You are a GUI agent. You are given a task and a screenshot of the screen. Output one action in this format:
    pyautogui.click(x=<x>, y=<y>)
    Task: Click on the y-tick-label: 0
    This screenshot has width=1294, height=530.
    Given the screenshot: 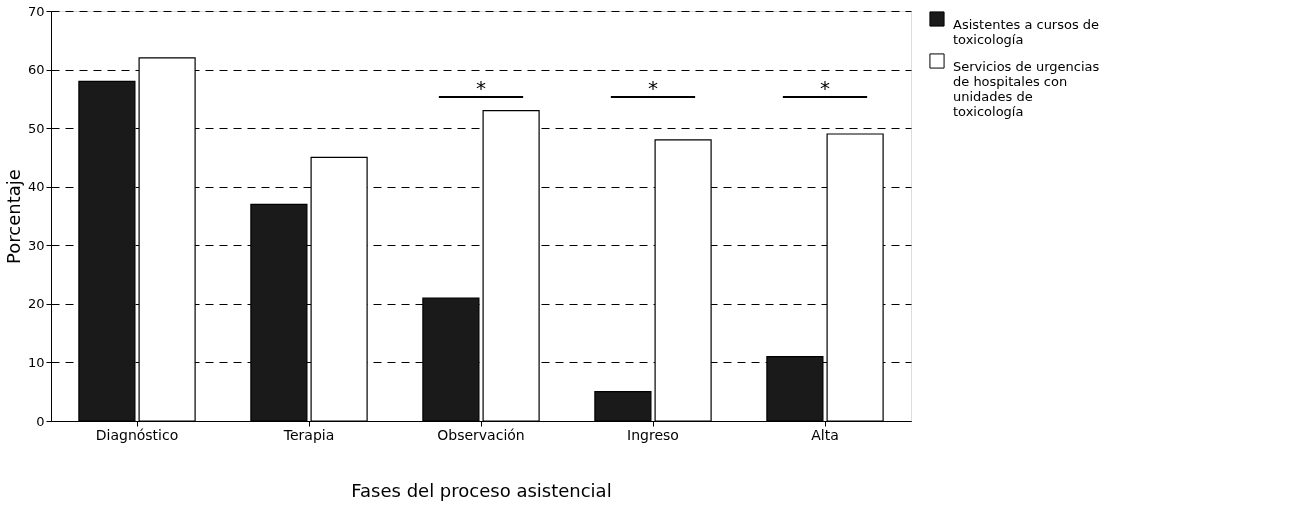 What is the action you would take?
    pyautogui.click(x=40, y=421)
    